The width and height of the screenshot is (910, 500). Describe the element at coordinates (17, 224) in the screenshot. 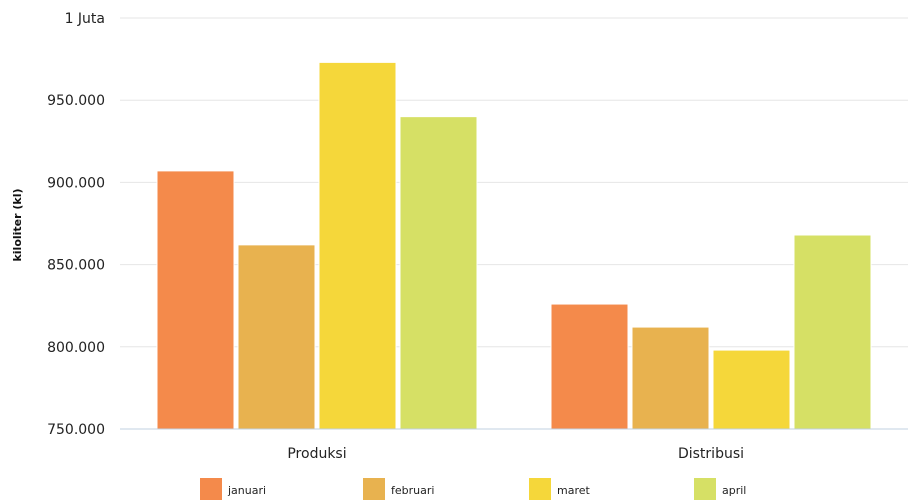

I see `y-axis-title: kiloliter (kl)` at that location.